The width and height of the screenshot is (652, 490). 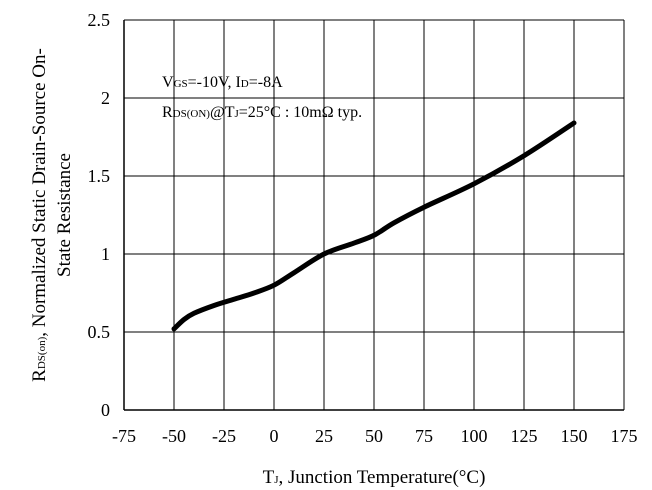 I want to click on x-tick-label: -25, so click(x=224, y=436).